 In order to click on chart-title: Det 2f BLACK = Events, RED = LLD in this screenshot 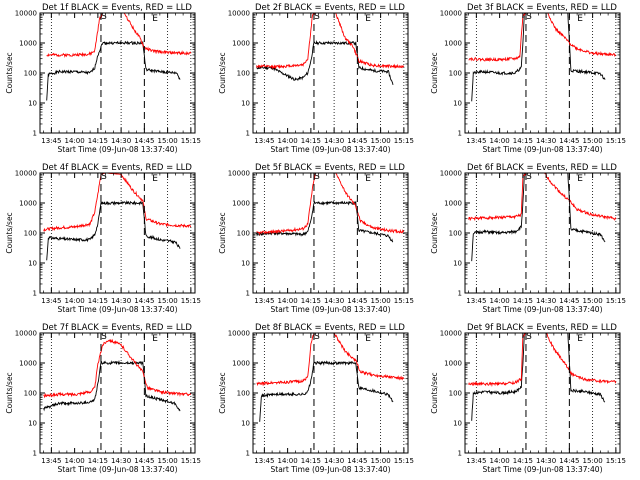, I will do `click(330, 8)`.